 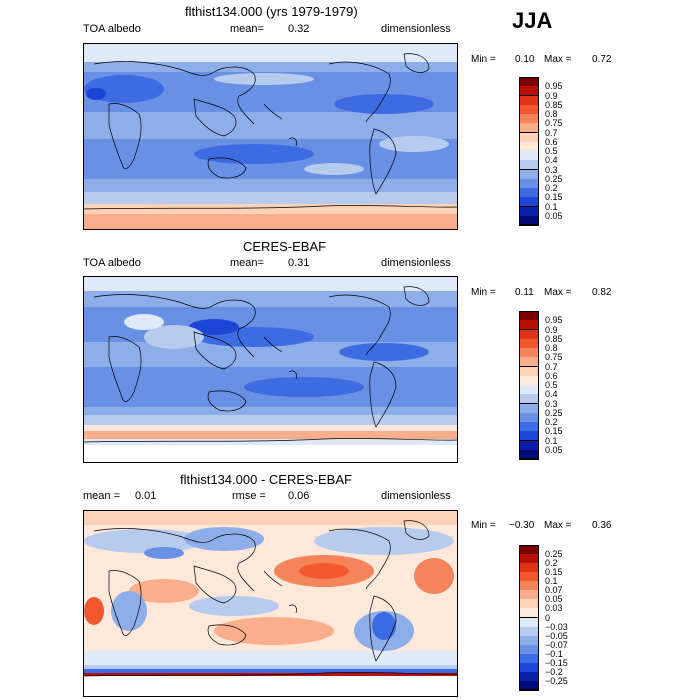 What do you see at coordinates (556, 680) in the screenshot?
I see `colorbar-level-label: −0.25` at bounding box center [556, 680].